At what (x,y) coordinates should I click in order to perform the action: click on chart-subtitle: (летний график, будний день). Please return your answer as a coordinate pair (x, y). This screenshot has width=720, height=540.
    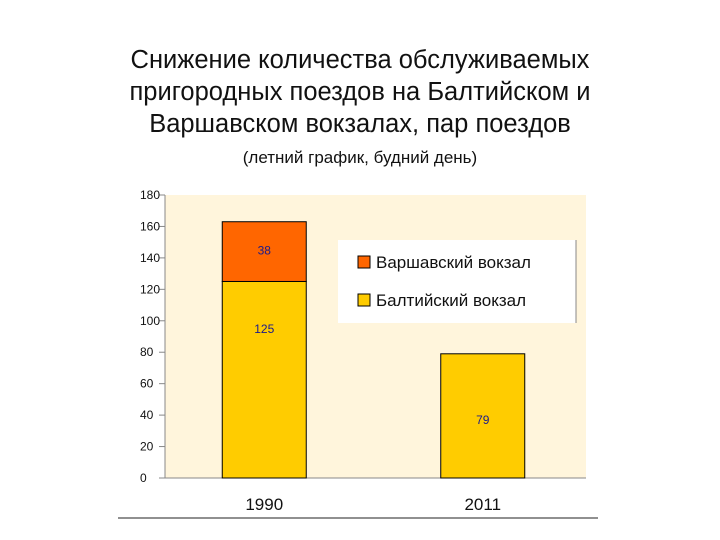
    Looking at the image, I should click on (360, 157).